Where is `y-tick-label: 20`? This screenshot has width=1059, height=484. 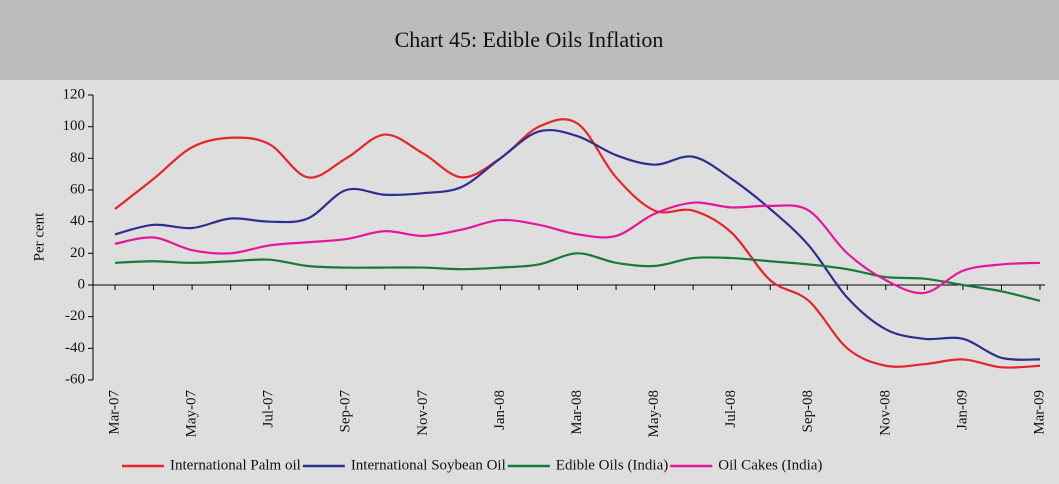
y-tick-label: 20 is located at coordinates (77, 253).